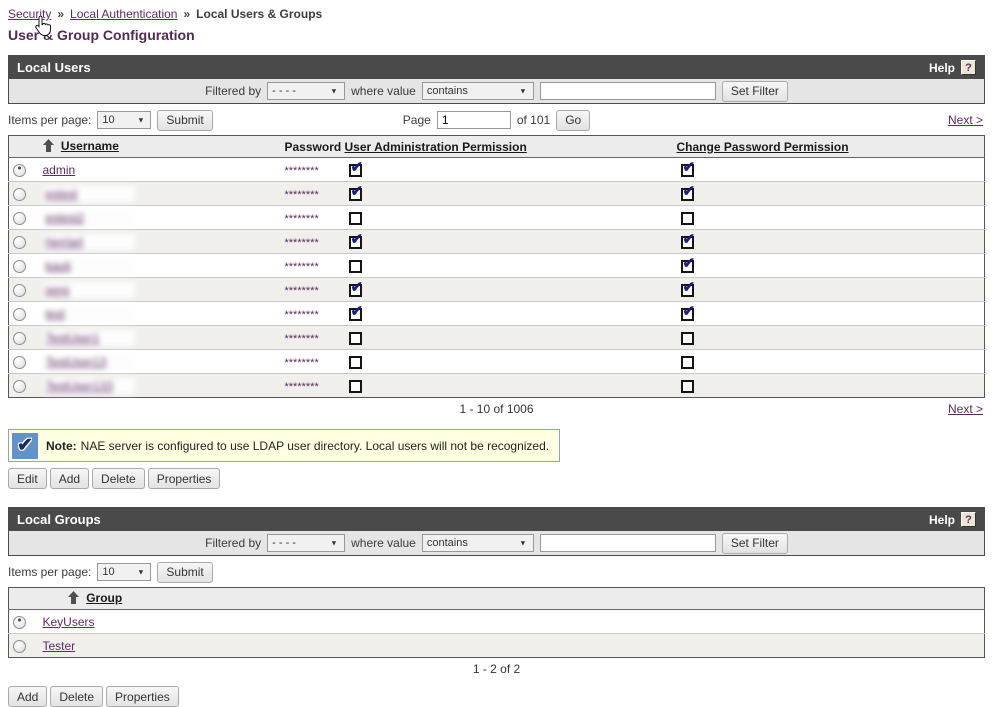 This screenshot has height=707, width=993. What do you see at coordinates (496, 411) in the screenshot?
I see `users-range-row: 1 - 10 of 1006 Next >` at bounding box center [496, 411].